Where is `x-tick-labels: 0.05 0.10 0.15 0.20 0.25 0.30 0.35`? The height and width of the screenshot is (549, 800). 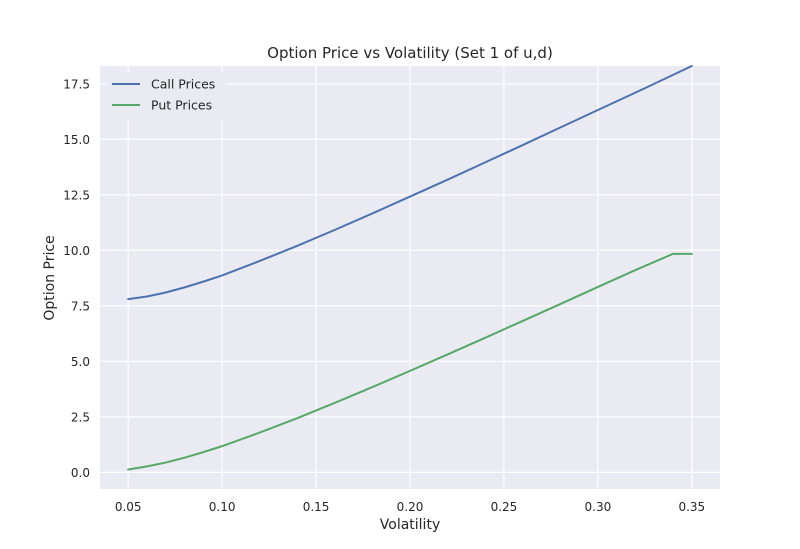 x-tick-labels: 0.05 0.10 0.15 0.20 0.25 0.30 0.35 is located at coordinates (410, 507).